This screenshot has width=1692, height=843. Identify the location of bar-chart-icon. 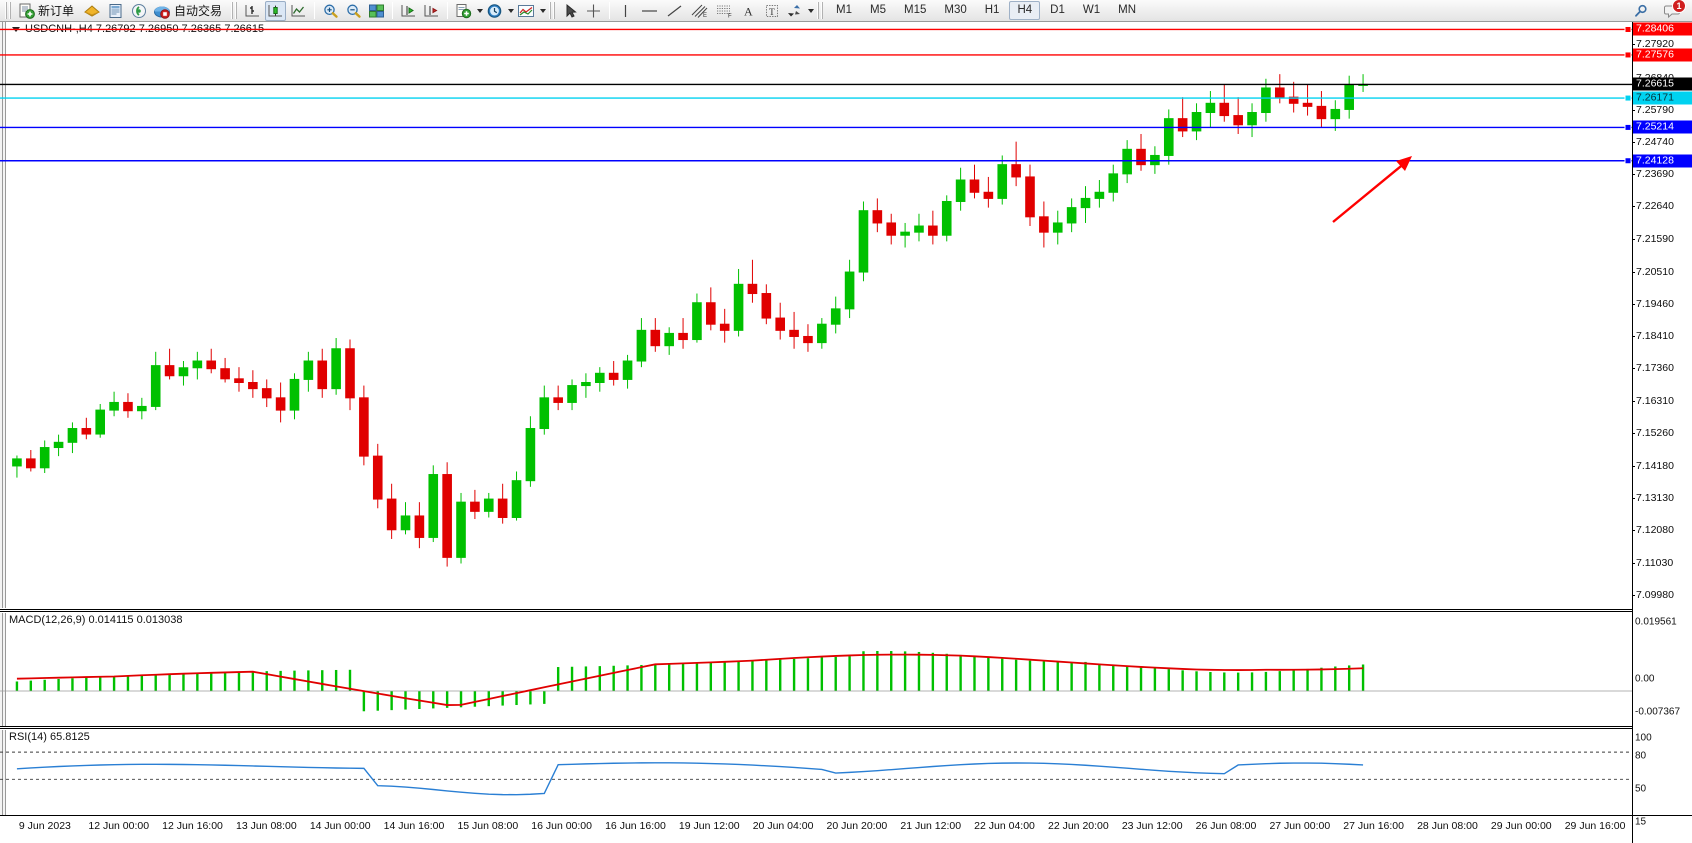
(252, 11).